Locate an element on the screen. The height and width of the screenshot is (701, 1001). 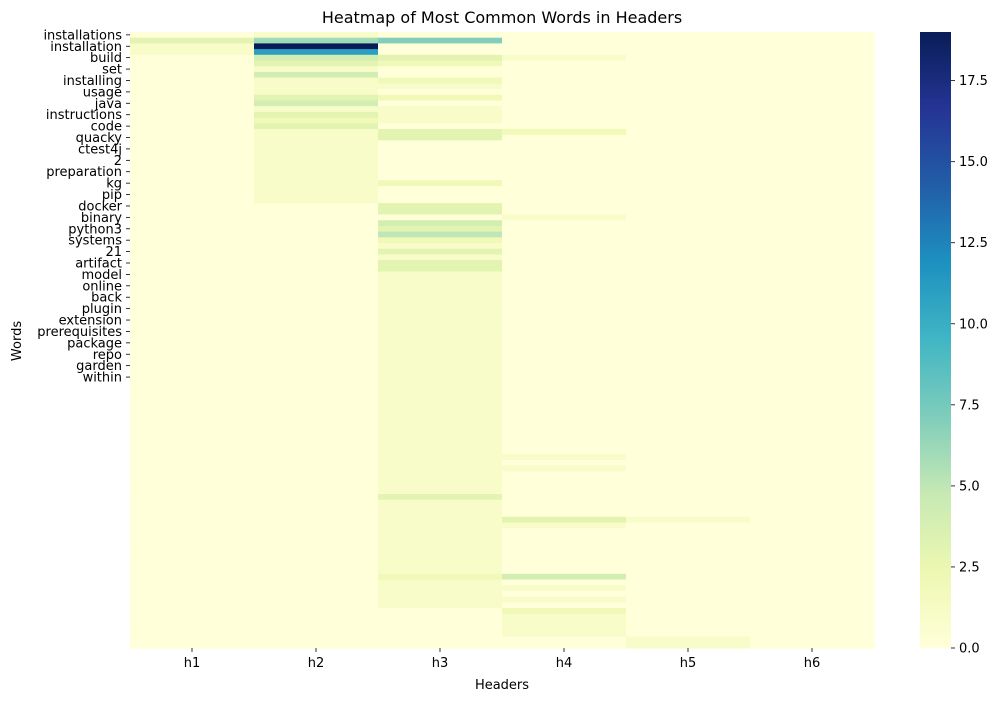
y-tick-label: systems is located at coordinates (95, 241).